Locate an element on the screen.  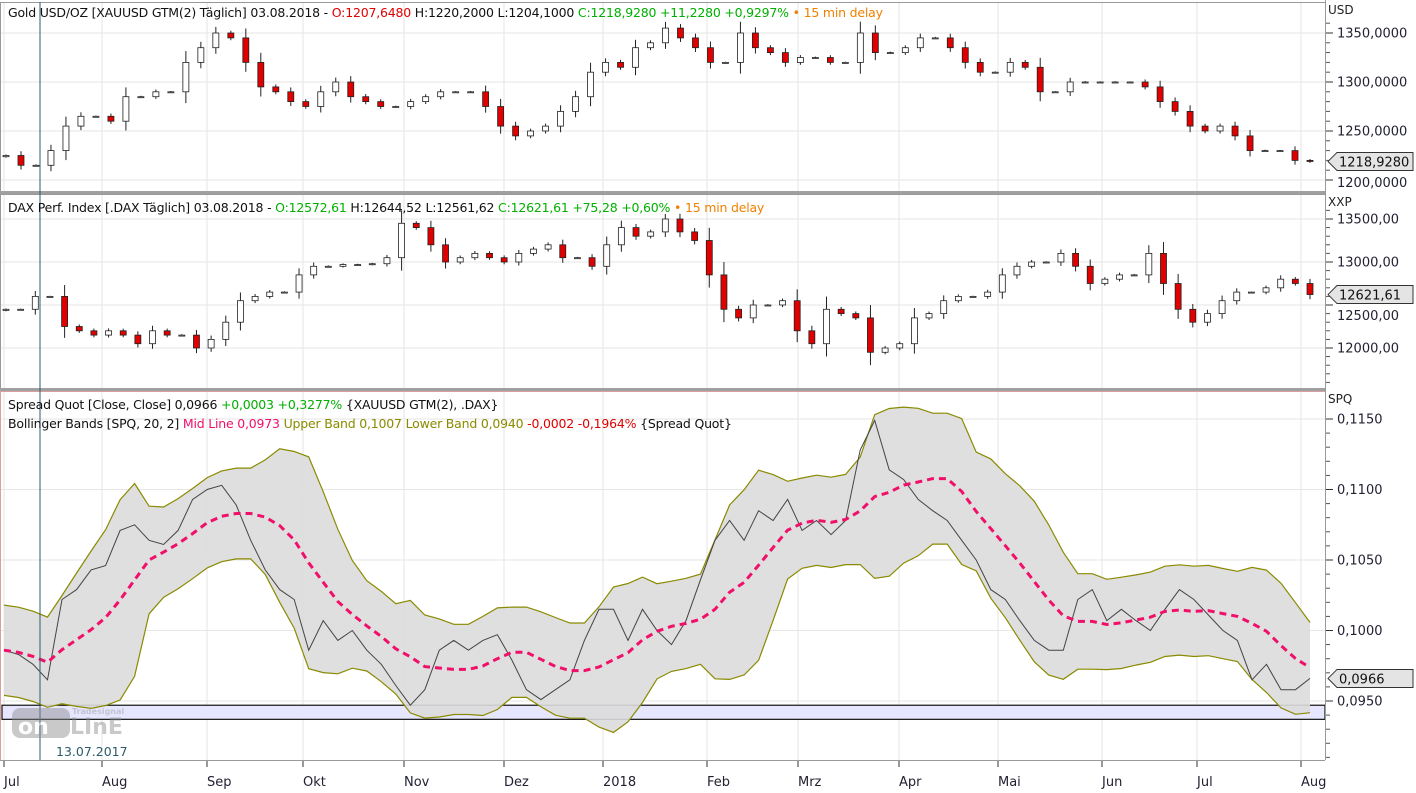
legend-part: Upper Band 0,1007 Lower Band 0,0940 is located at coordinates (405, 423).